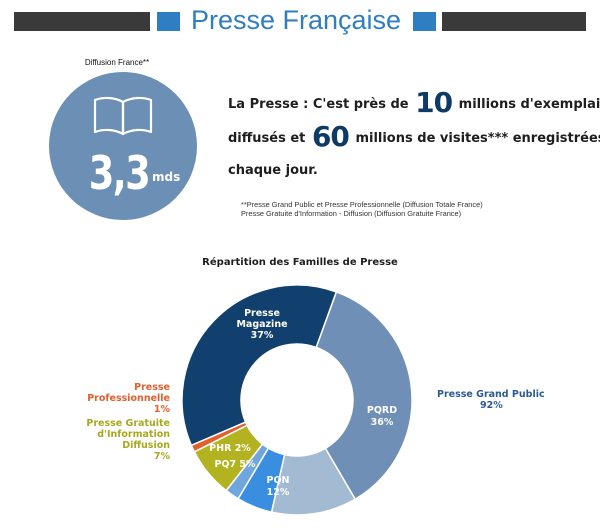 This screenshot has height=528, width=600. I want to click on slice-label-pqrd: PQRD, so click(382, 410).